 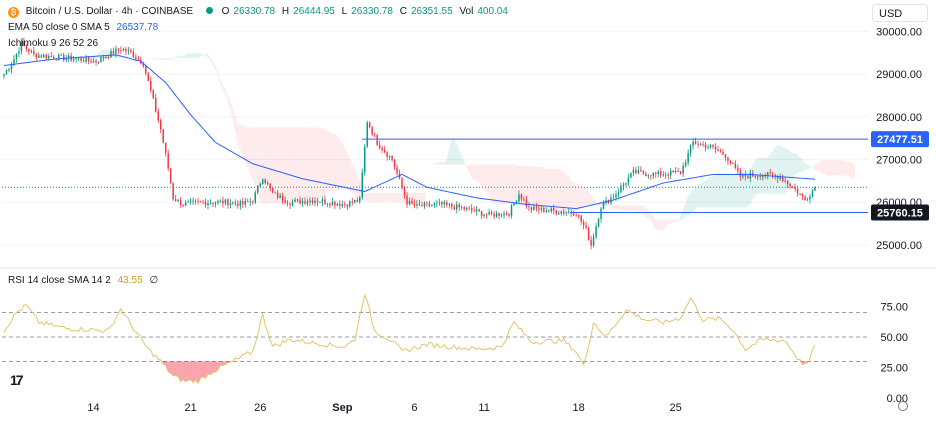 What do you see at coordinates (345, 11) in the screenshot?
I see `low-label: L` at bounding box center [345, 11].